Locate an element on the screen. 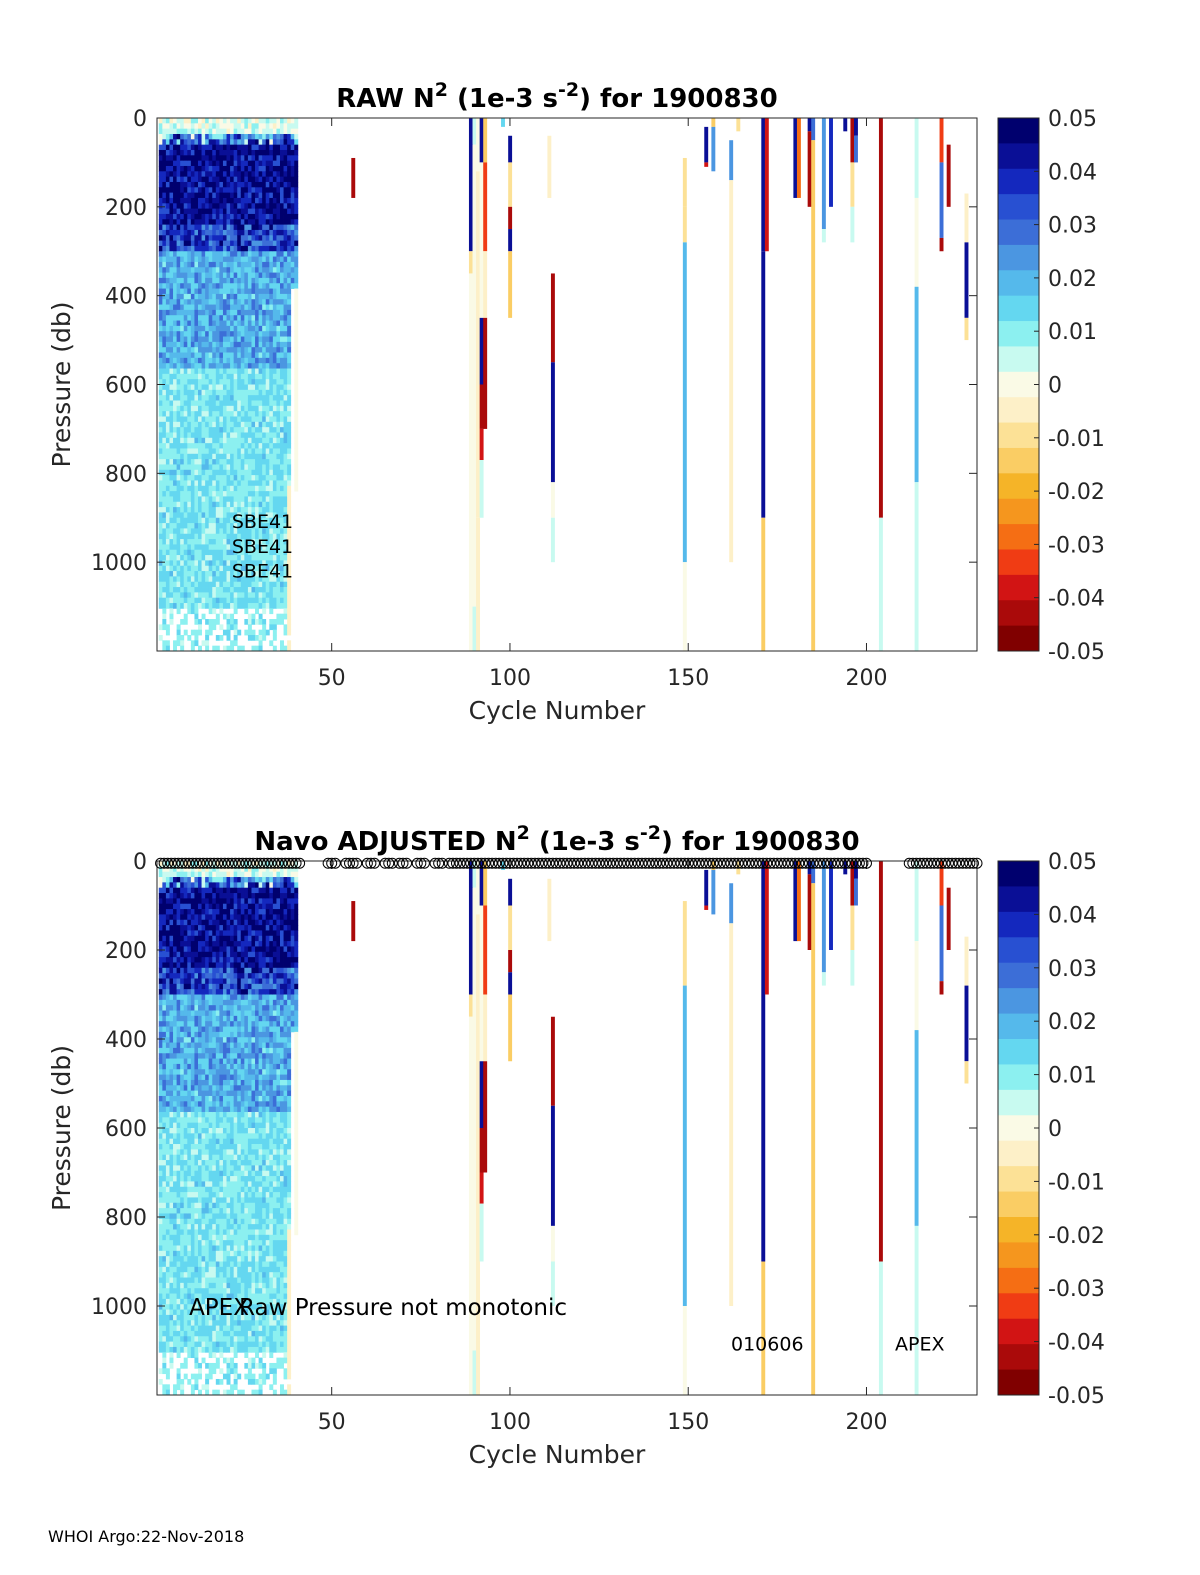 This screenshot has height=1575, width=1200. y-axis-label: Pressure (db) is located at coordinates (61, 385).